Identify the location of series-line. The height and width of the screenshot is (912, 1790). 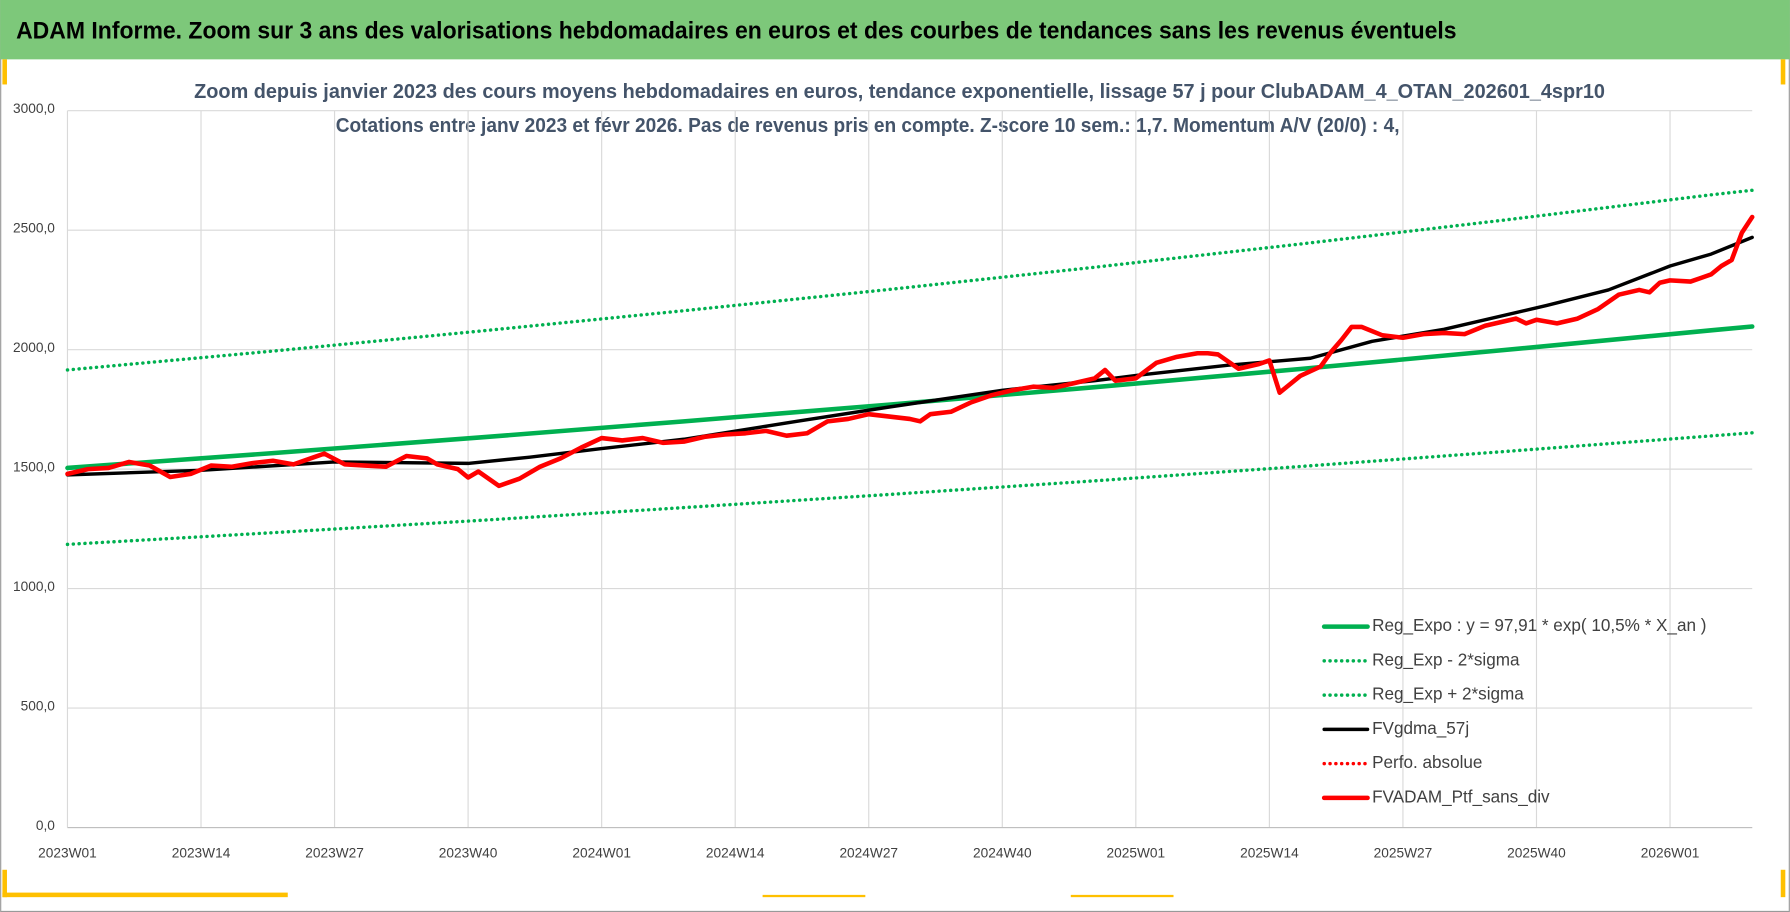
(909, 489).